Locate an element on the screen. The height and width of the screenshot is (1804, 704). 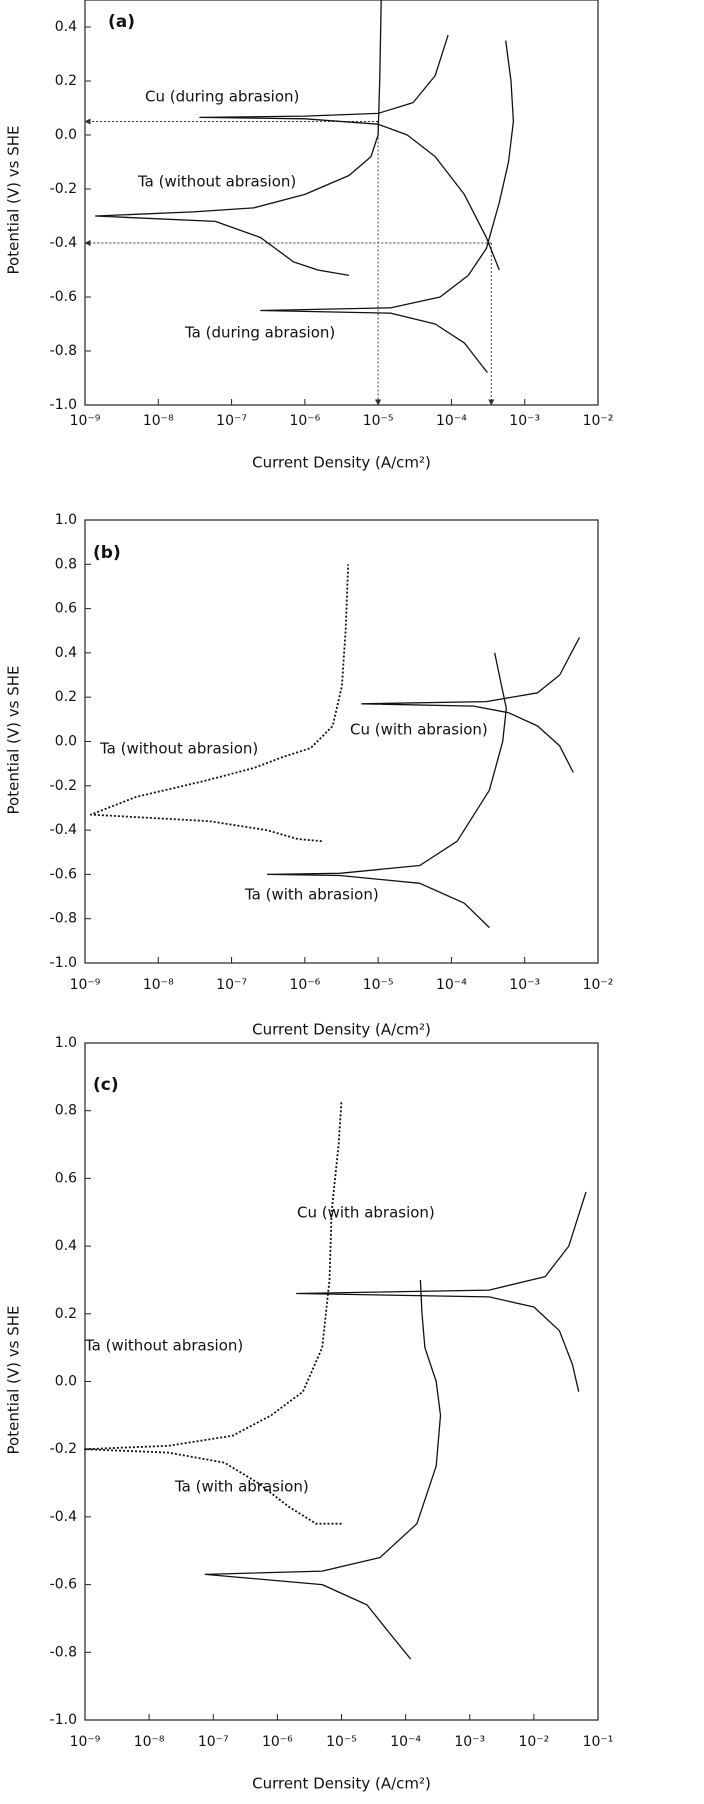
curve-label: Cu (during abrasion) is located at coordinates (222, 97).